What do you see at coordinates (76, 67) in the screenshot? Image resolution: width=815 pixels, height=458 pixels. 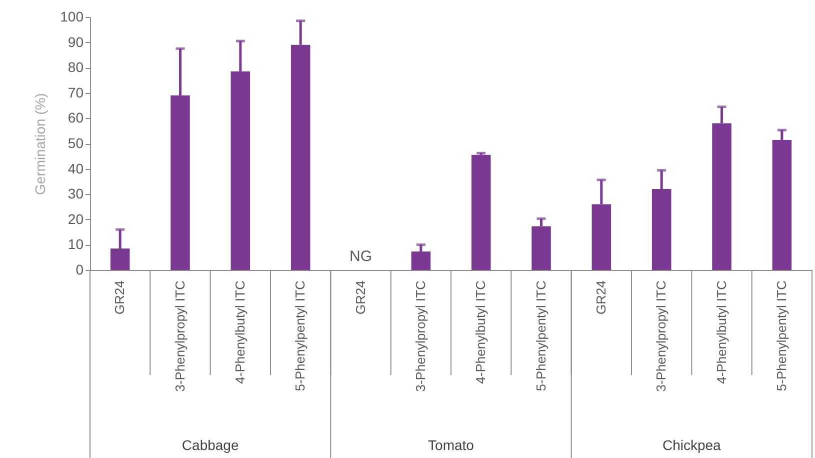 I see `y-tick-label: 80` at bounding box center [76, 67].